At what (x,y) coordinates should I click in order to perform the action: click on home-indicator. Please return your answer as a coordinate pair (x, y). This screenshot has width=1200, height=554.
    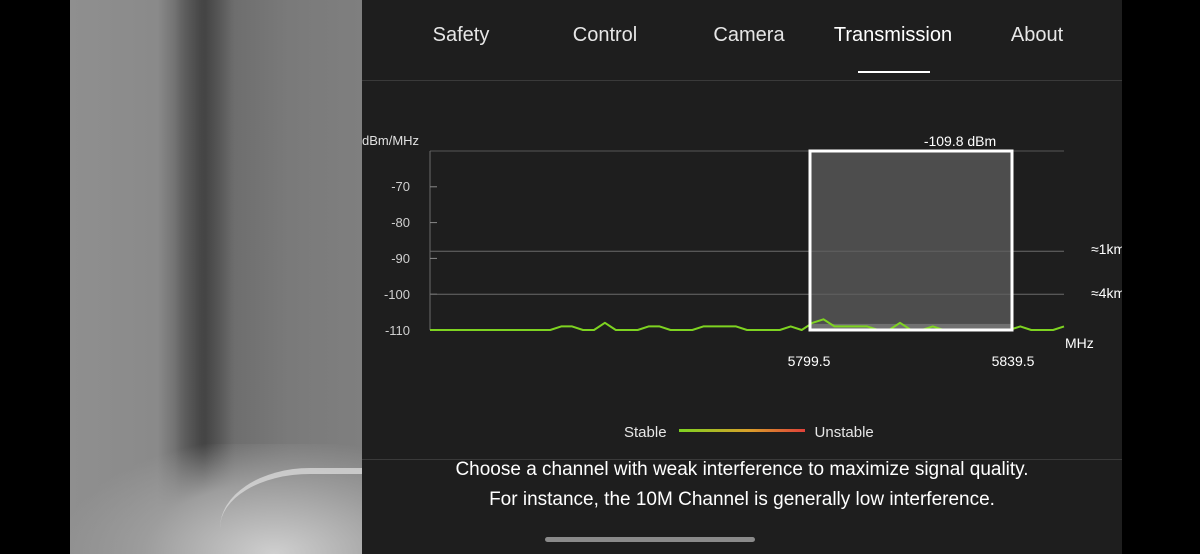
    Looking at the image, I should click on (650, 539).